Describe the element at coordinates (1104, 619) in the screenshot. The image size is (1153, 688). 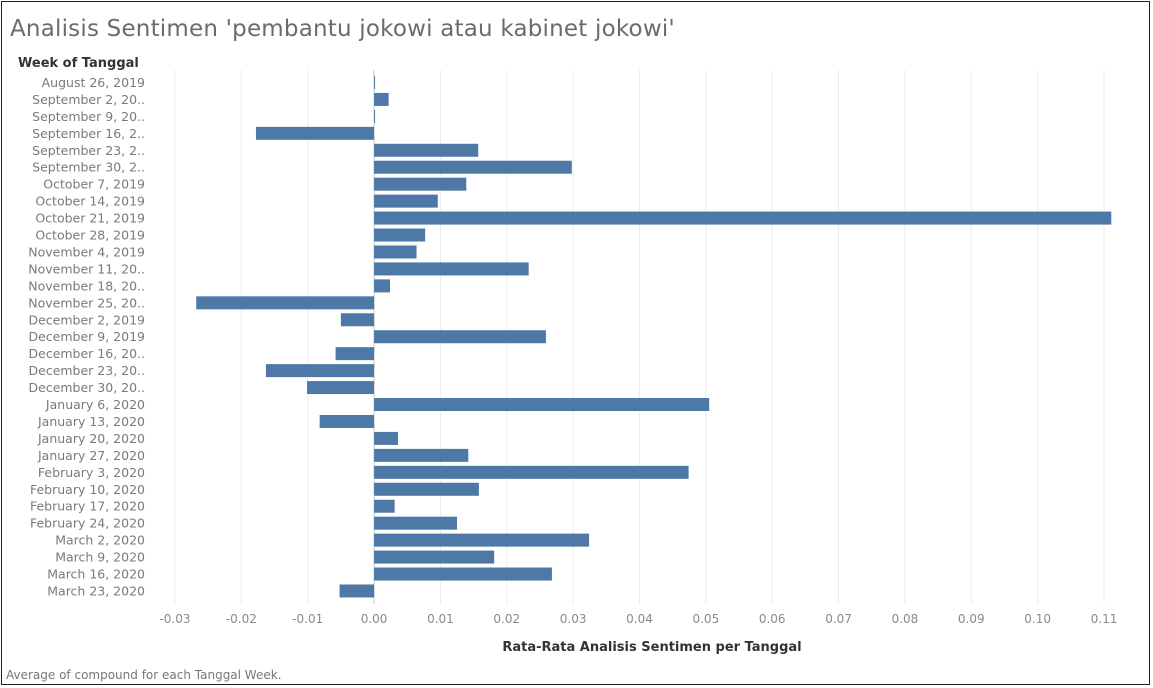
I see `x-tick-label: 0.11` at that location.